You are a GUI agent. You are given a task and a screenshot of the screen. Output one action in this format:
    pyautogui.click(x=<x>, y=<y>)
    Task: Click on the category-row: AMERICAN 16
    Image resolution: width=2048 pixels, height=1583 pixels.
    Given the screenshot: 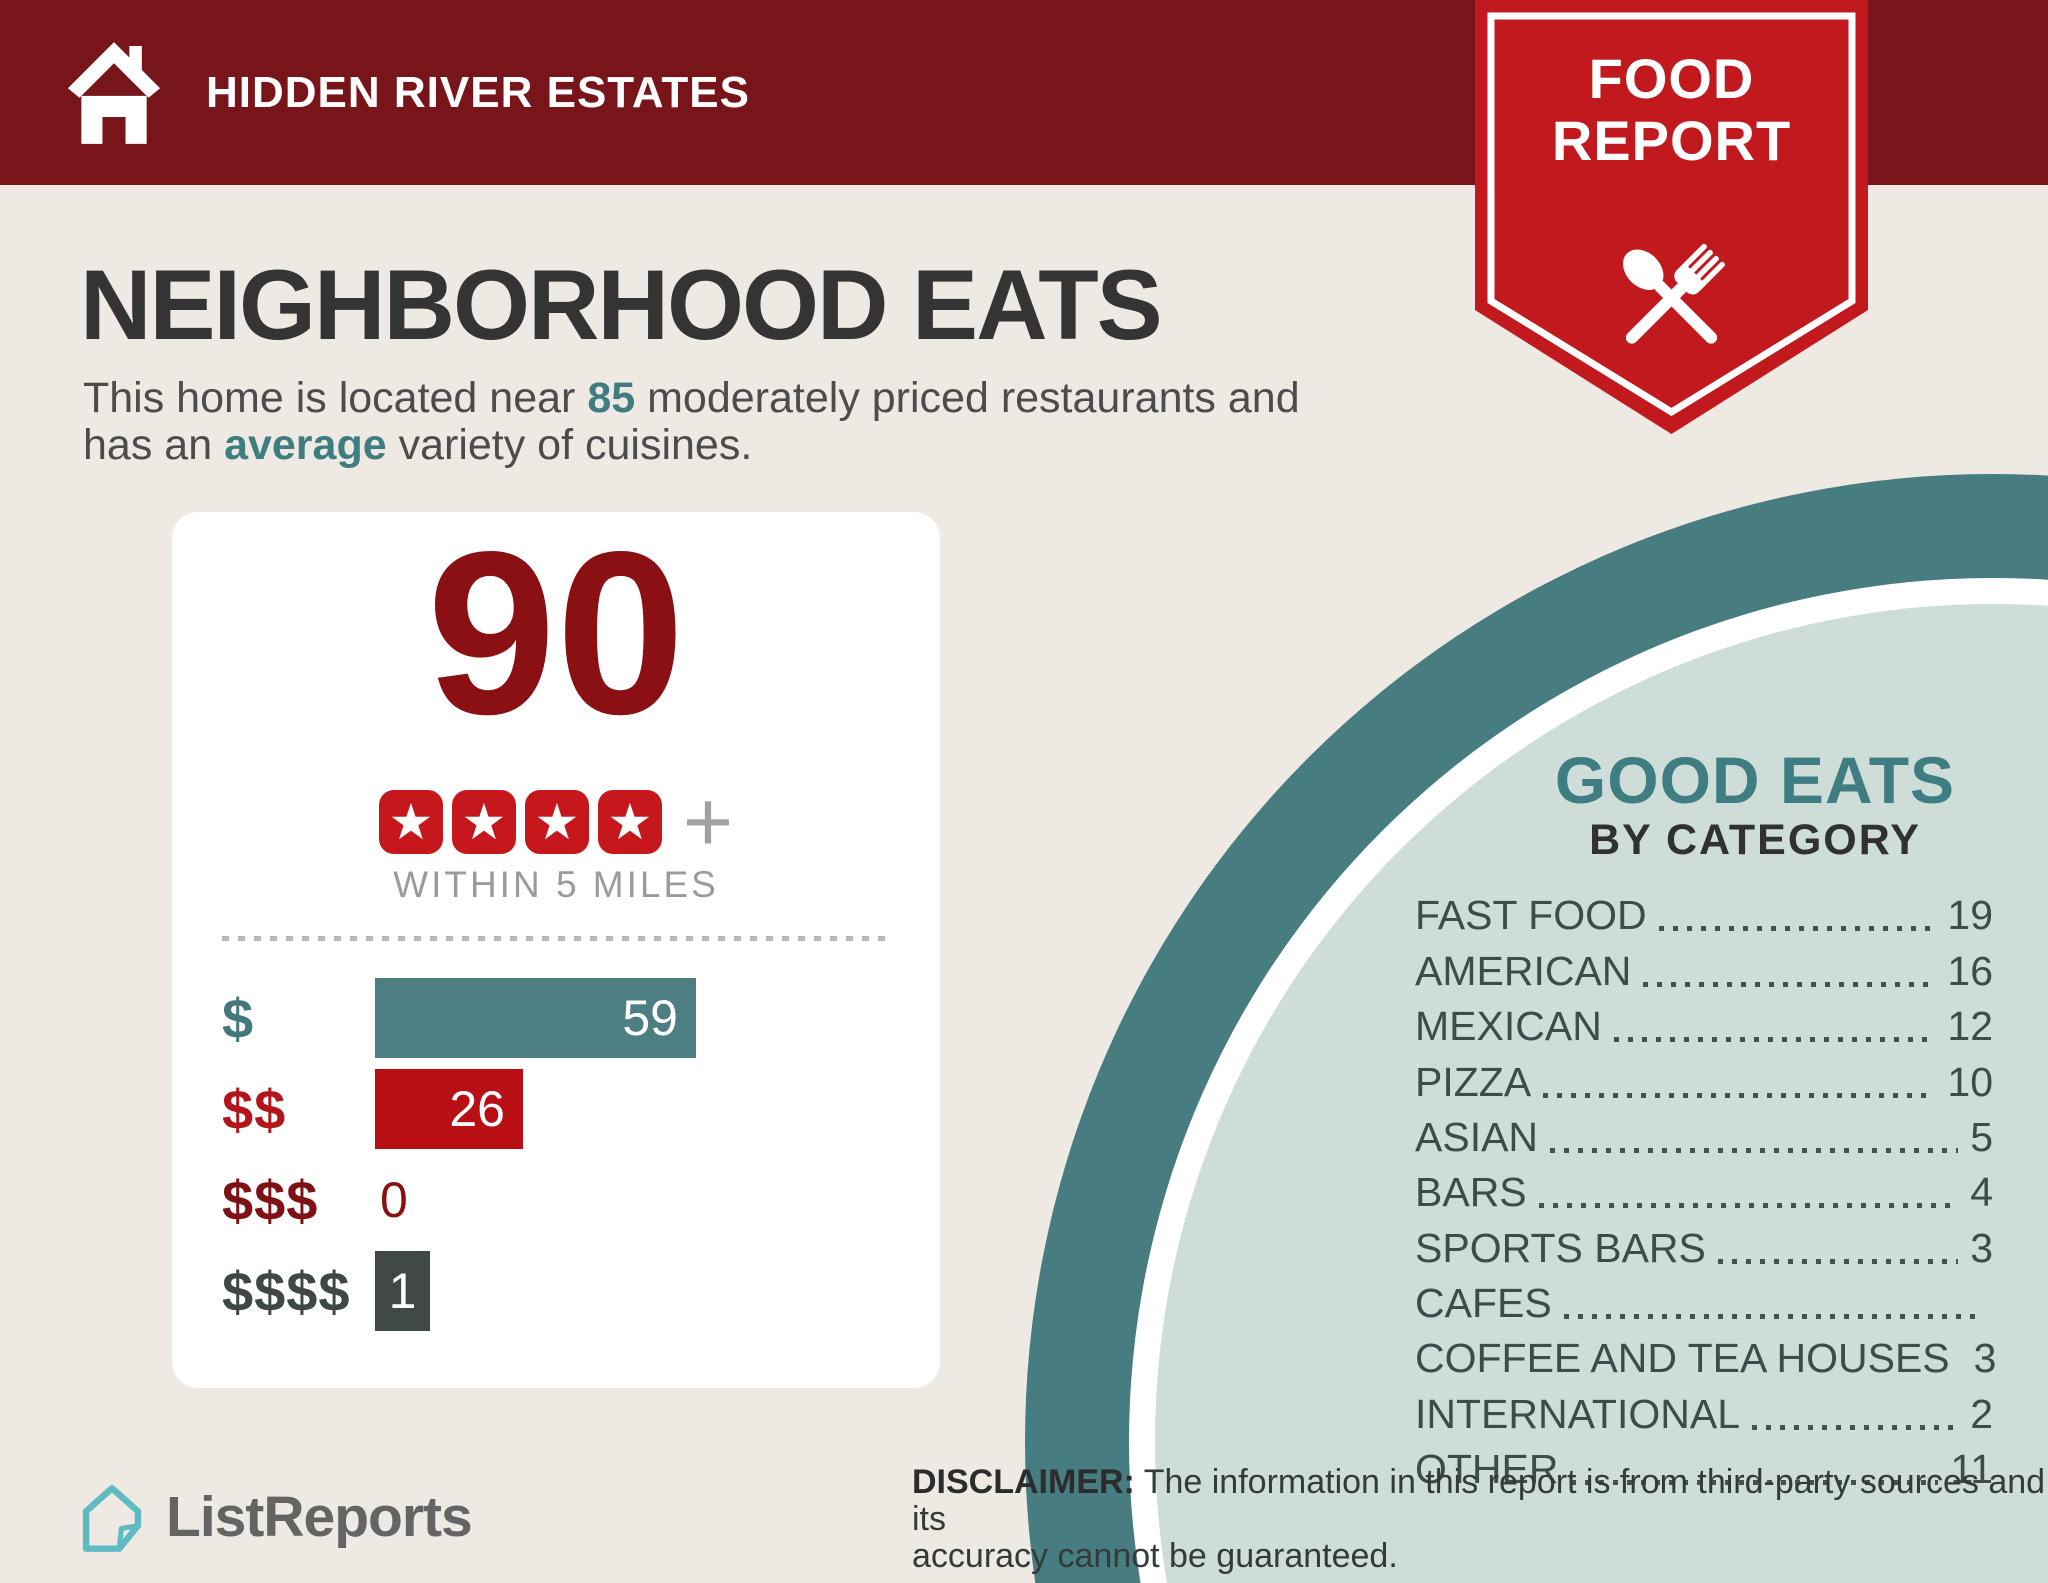 What is the action you would take?
    pyautogui.click(x=1704, y=964)
    